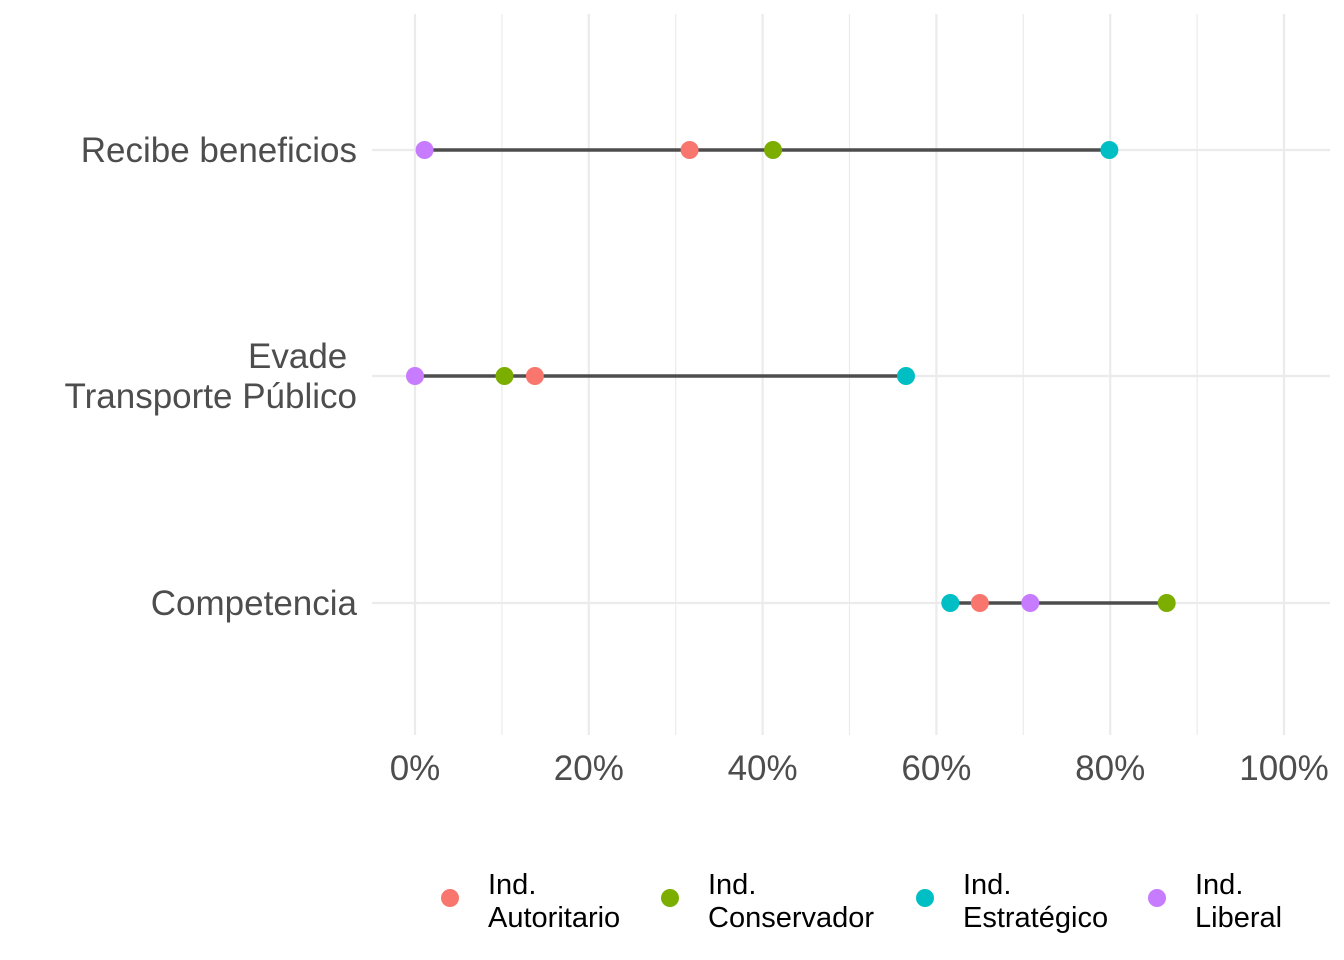 The width and height of the screenshot is (1344, 960). Describe the element at coordinates (1110, 768) in the screenshot. I see `x-tick-label: 80%` at that location.